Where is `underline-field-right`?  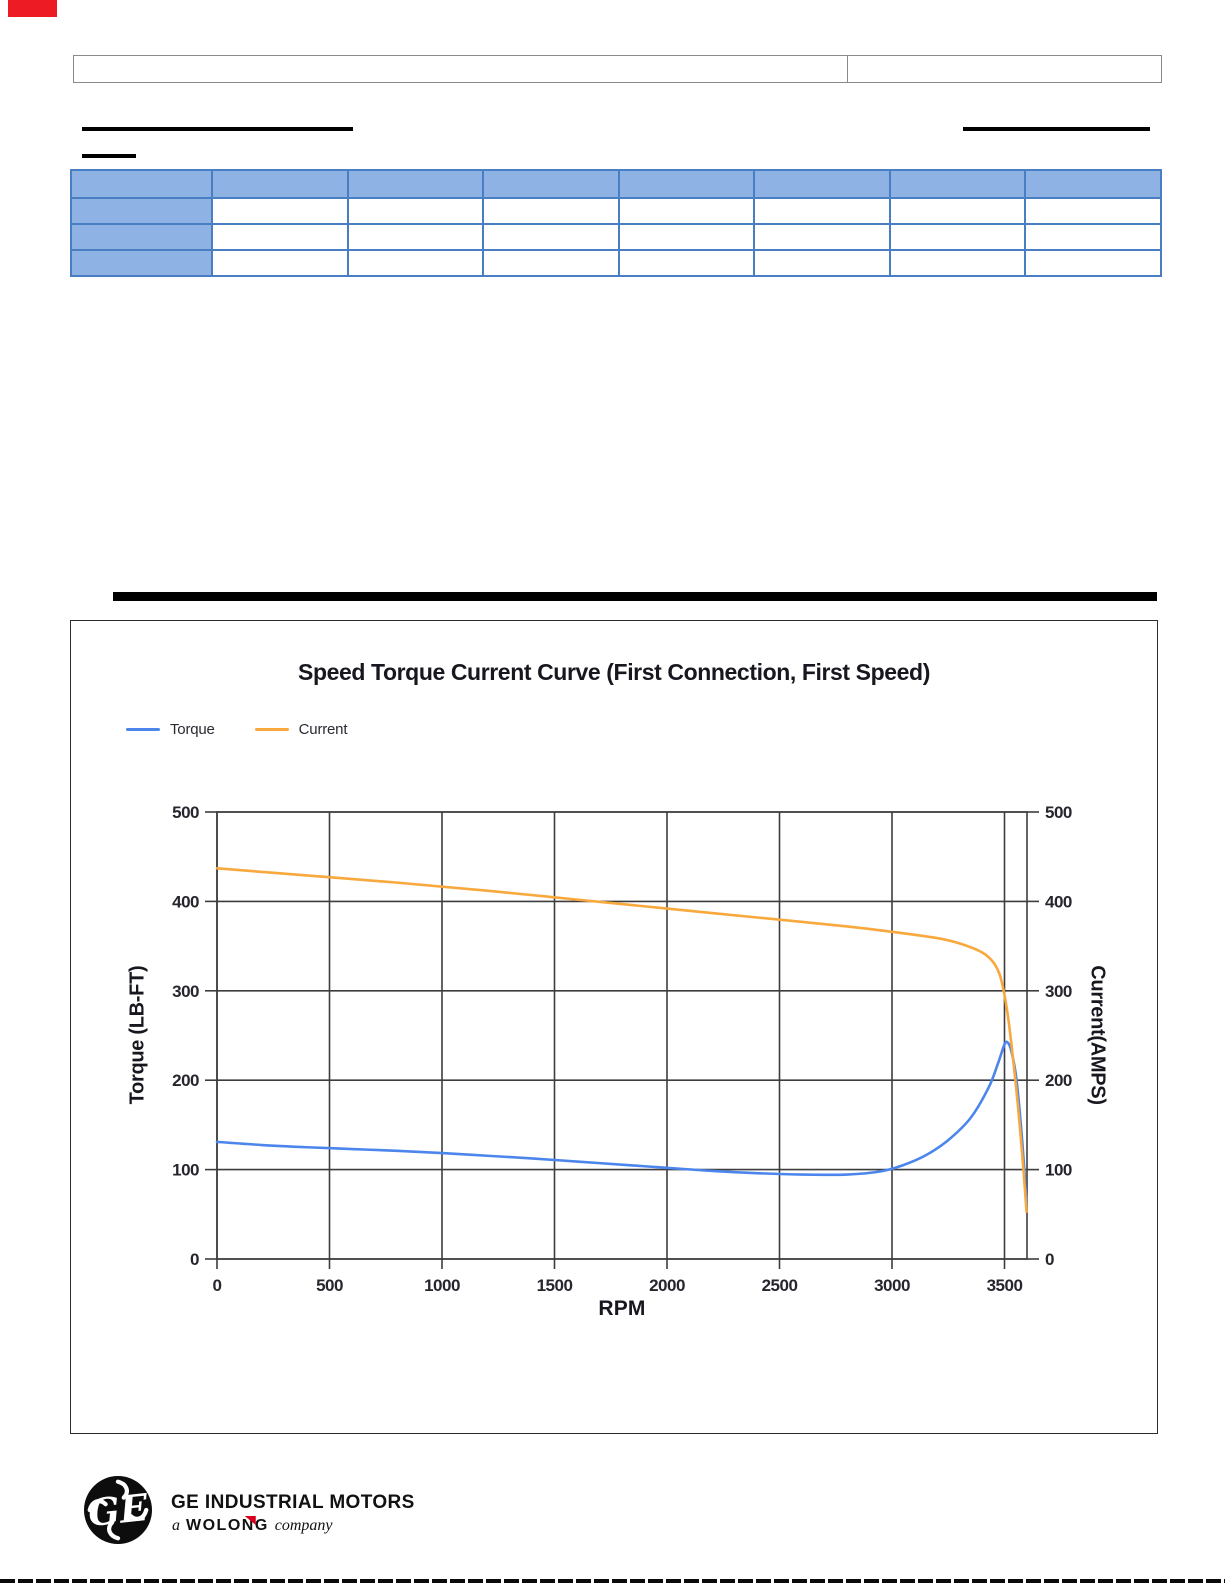
underline-field-right is located at coordinates (1056, 129).